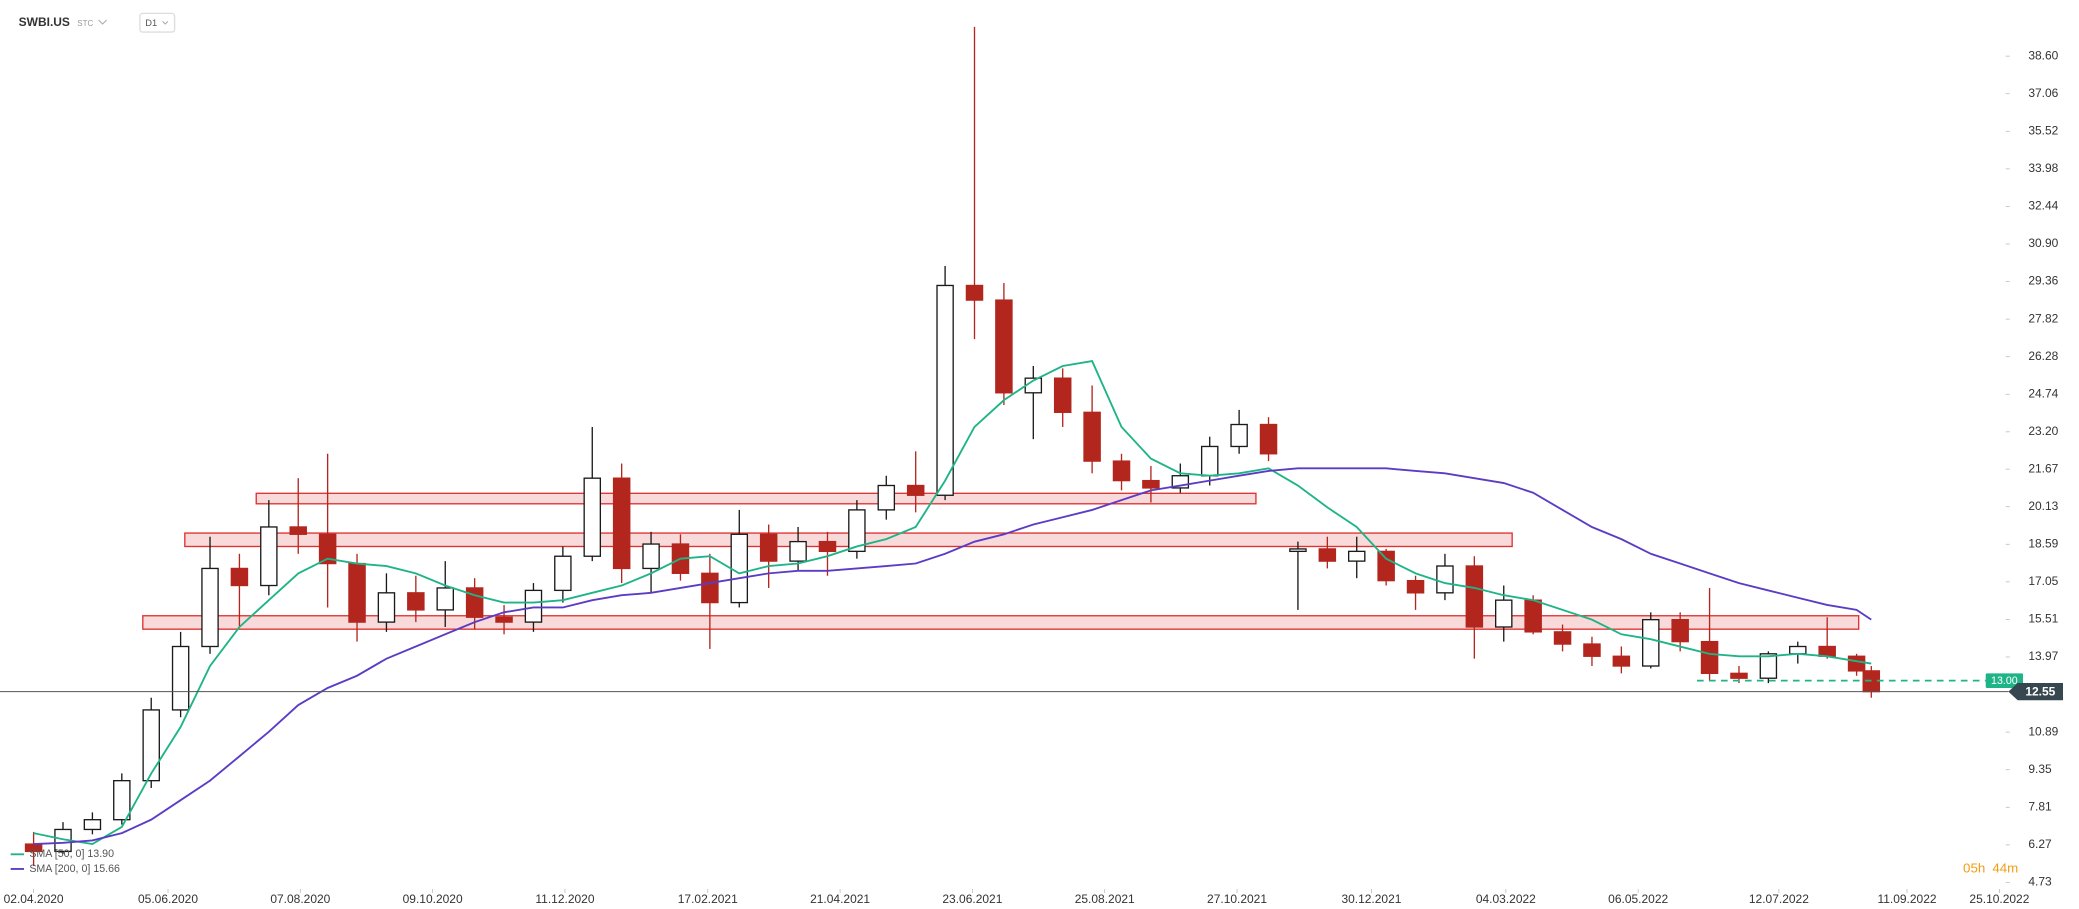 This screenshot has height=909, width=2079. What do you see at coordinates (300, 899) in the screenshot?
I see `x-tick-label: 07.08.2020` at bounding box center [300, 899].